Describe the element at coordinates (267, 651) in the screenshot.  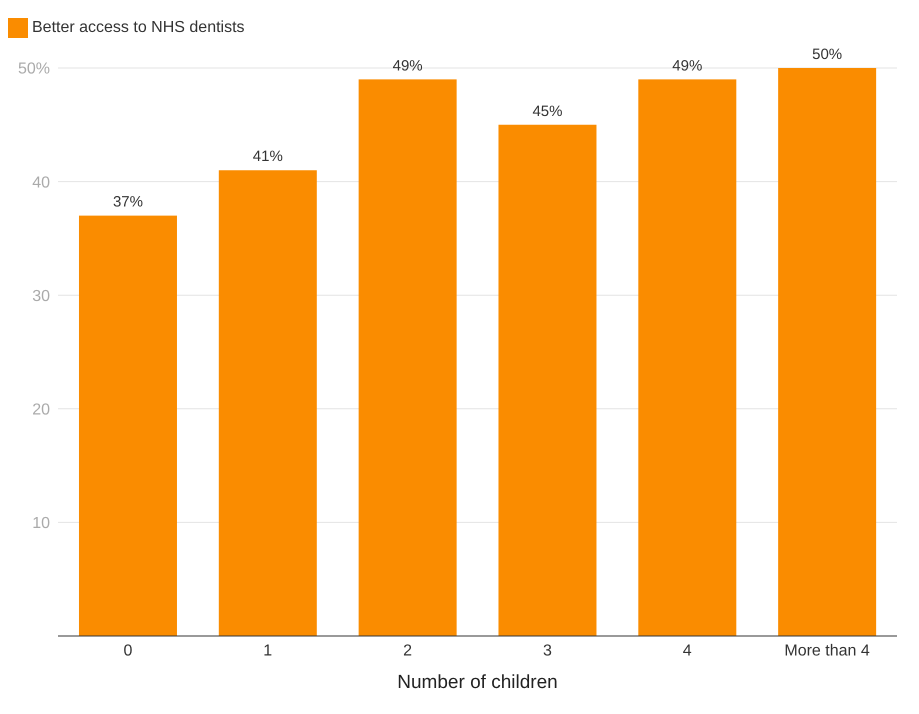
I see `x-tick-label: 1` at that location.